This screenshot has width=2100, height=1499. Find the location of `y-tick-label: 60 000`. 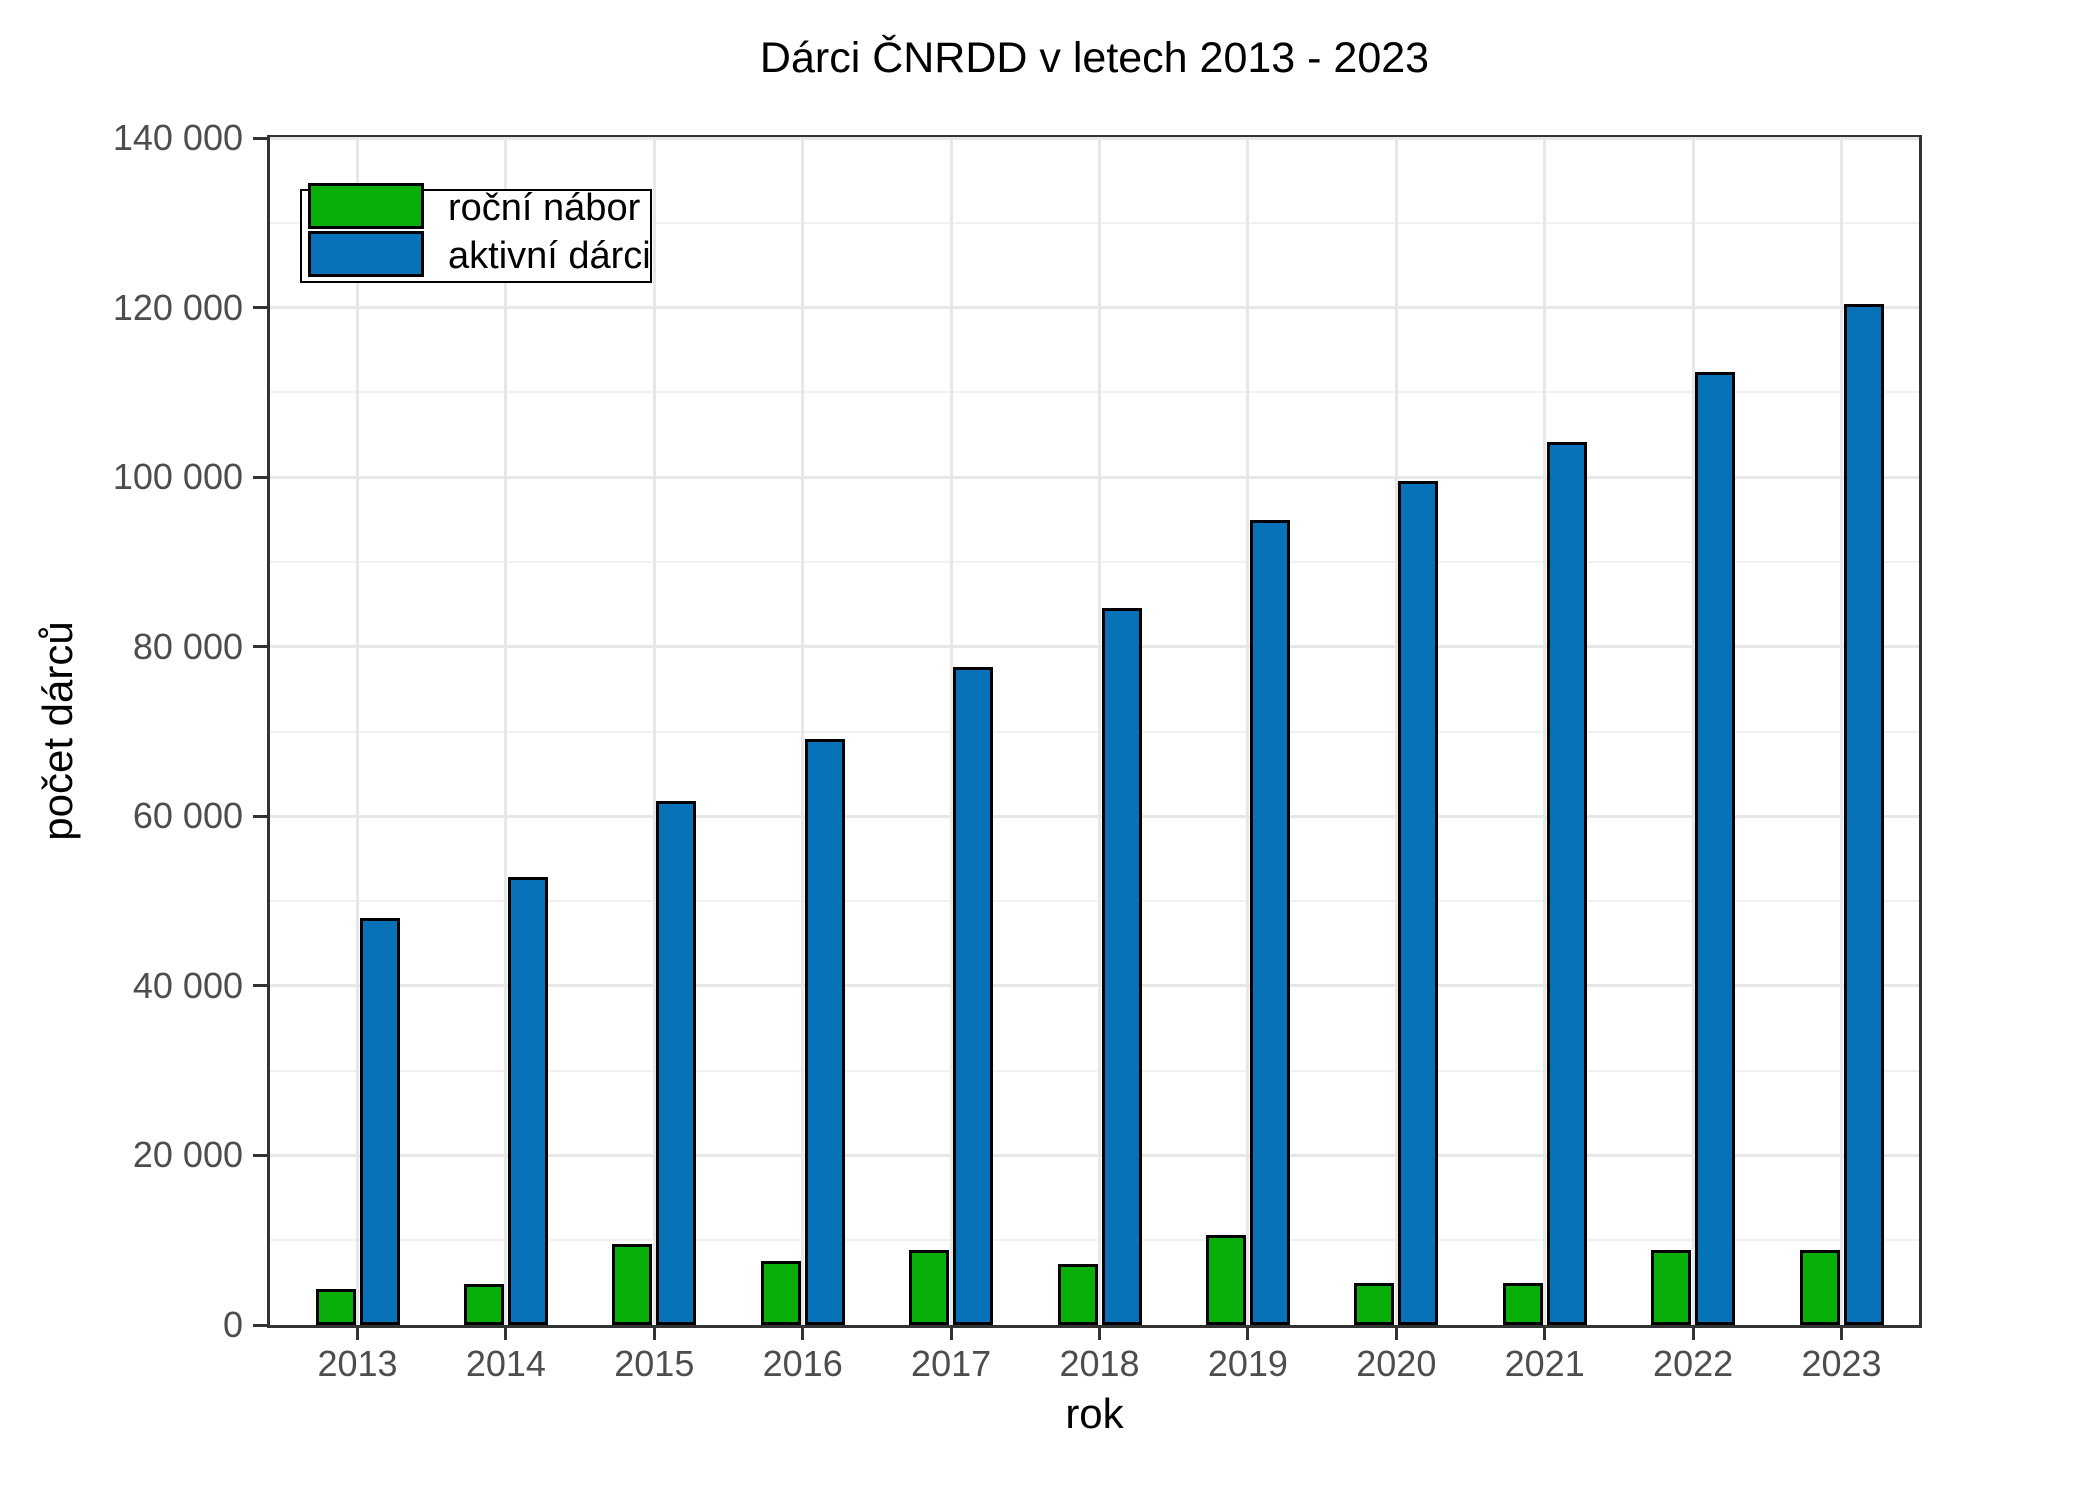

y-tick-label: 60 000 is located at coordinates (187, 816).